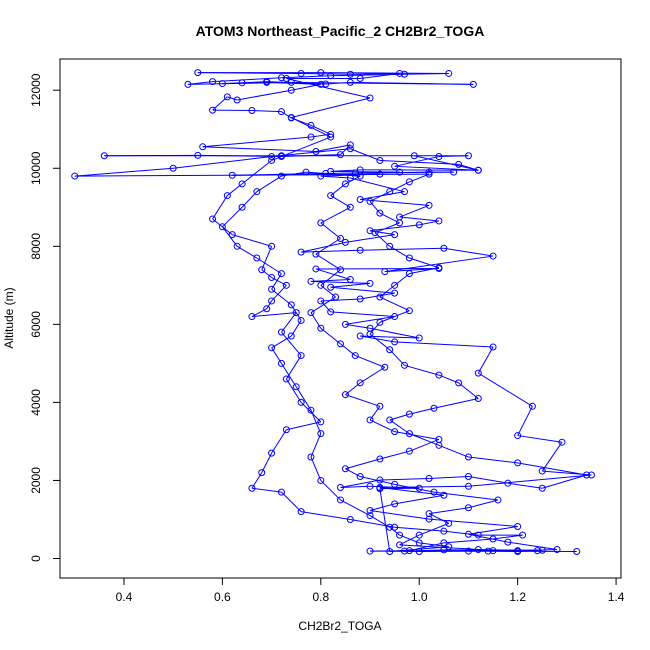  I want to click on y-tick-label: 4000, so click(36, 402).